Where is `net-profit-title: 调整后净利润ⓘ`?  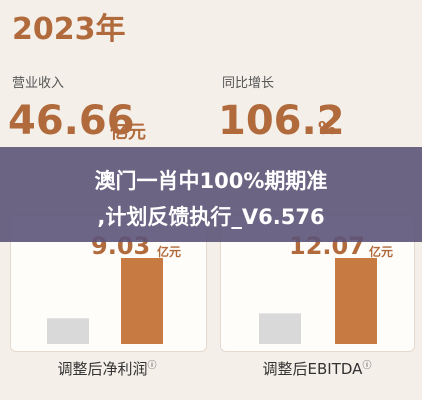 net-profit-title: 调整后净利润ⓘ is located at coordinates (107, 368).